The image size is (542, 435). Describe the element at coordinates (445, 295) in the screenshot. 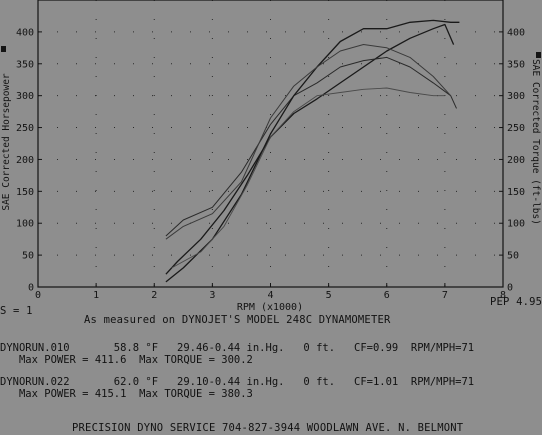

I see `x-tick-label: 7` at that location.